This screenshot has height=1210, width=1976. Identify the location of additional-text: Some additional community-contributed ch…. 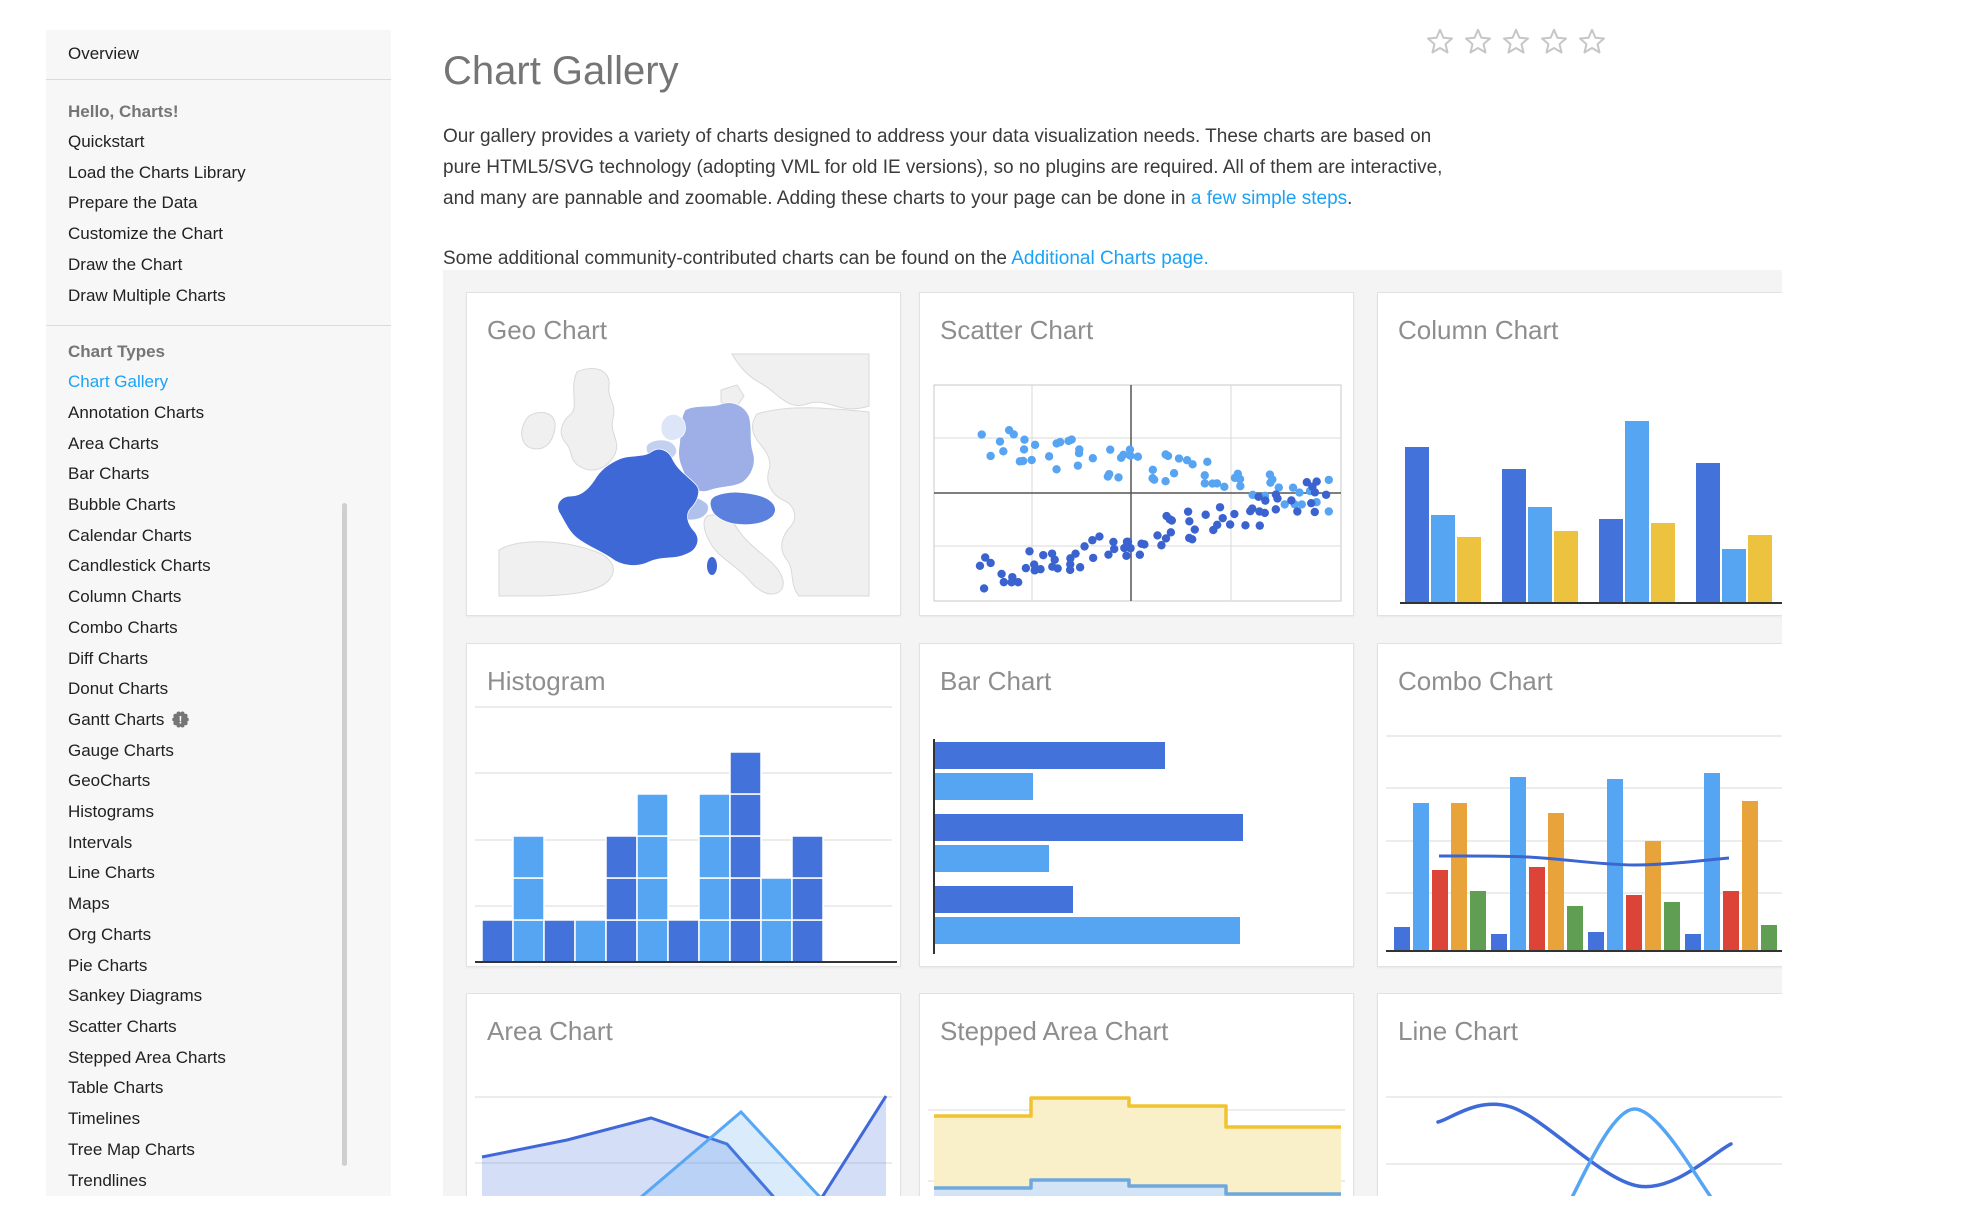
(727, 258).